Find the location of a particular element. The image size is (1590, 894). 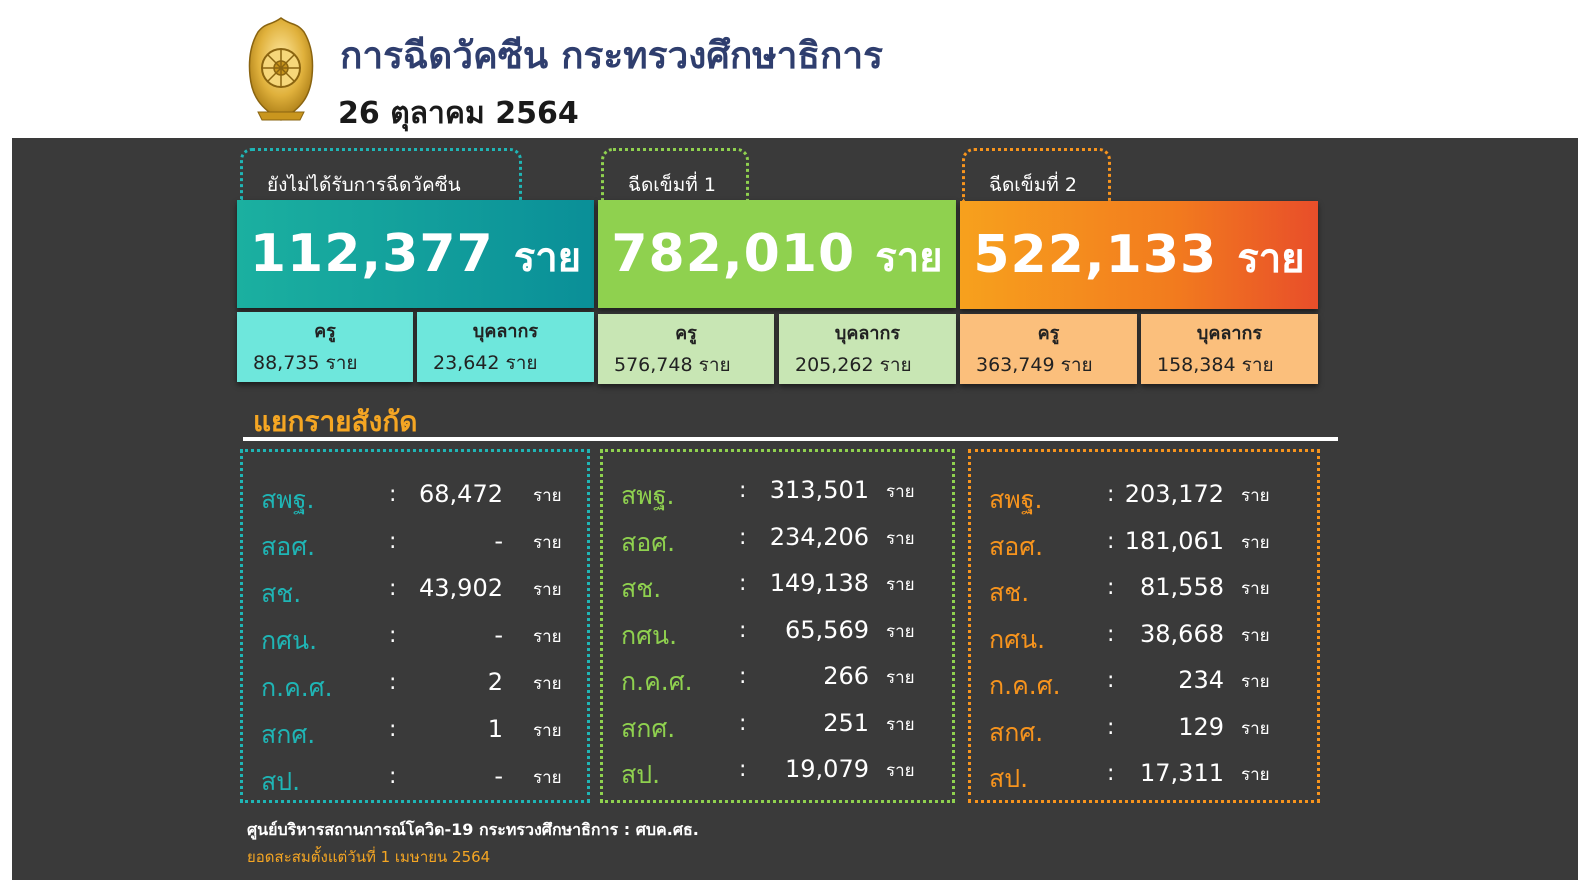

total-value: 522,133 is located at coordinates (1095, 255).